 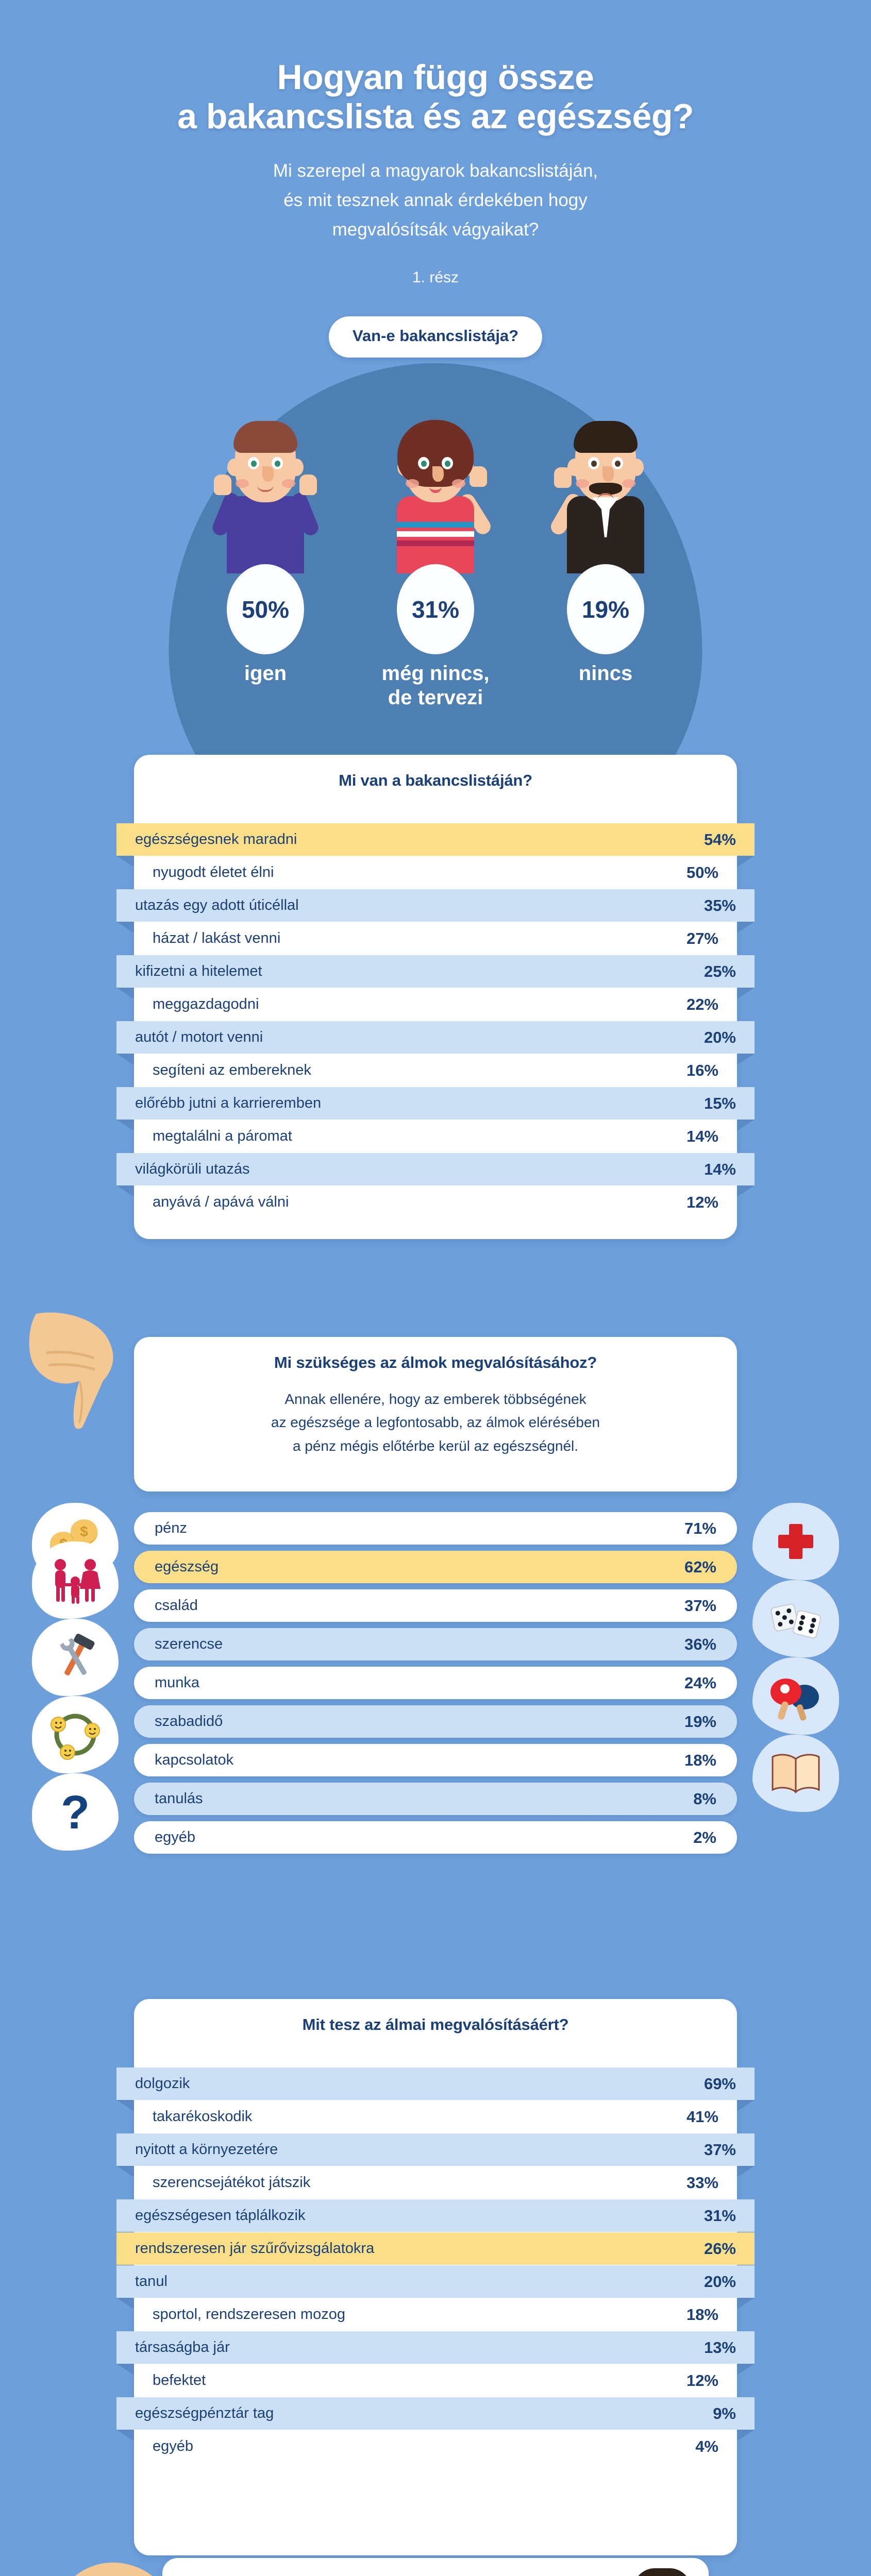 I want to click on person-mustache-icon, so click(x=606, y=491).